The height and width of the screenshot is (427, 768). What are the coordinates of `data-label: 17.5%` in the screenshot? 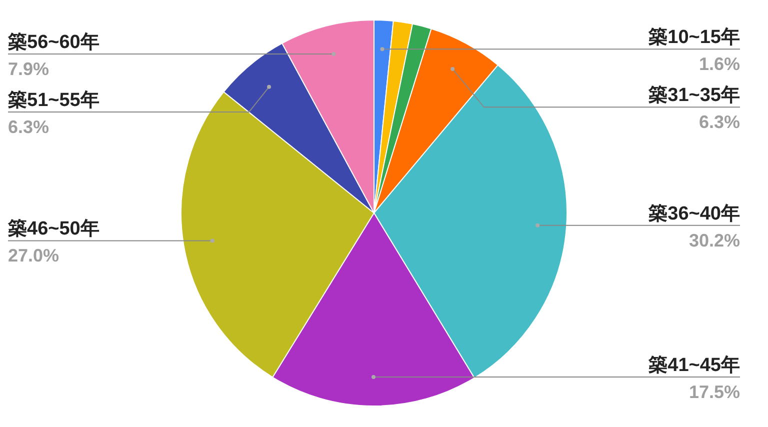 It's located at (714, 392).